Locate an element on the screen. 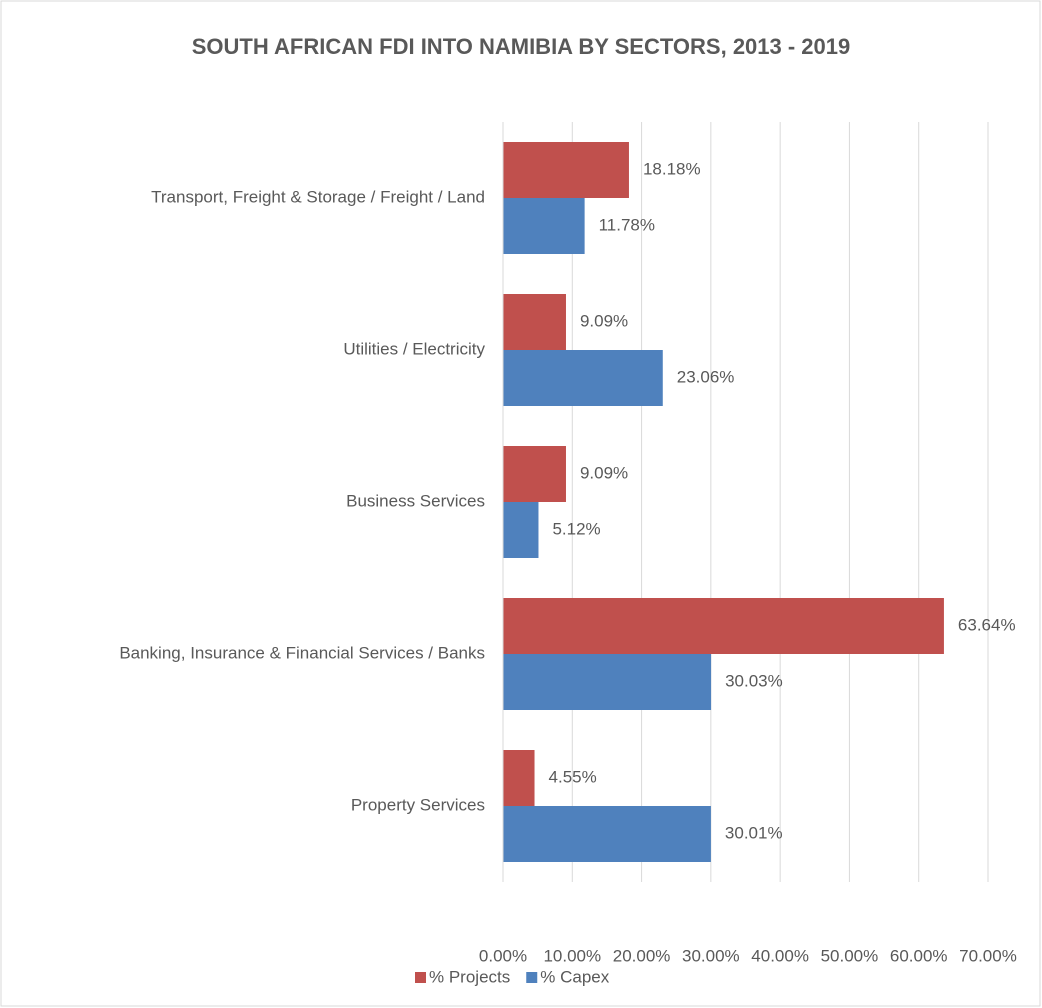 The height and width of the screenshot is (1008, 1042). data-label: 30.03% is located at coordinates (754, 680).